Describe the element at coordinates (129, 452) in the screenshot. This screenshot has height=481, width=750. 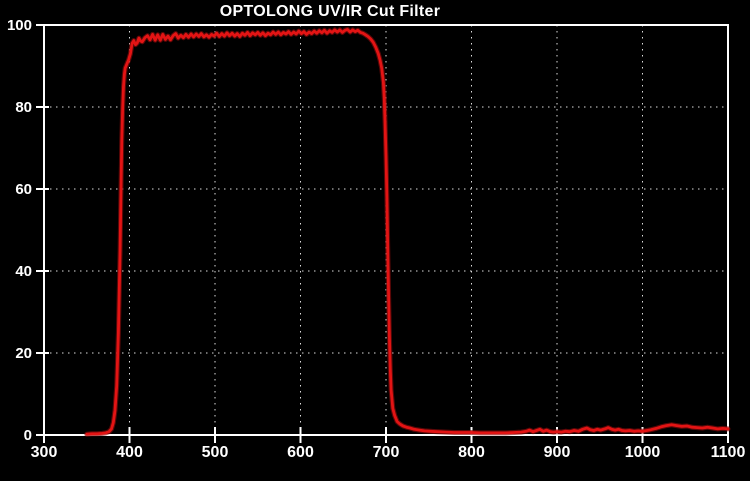
I see `x-tick-label: 400` at that location.